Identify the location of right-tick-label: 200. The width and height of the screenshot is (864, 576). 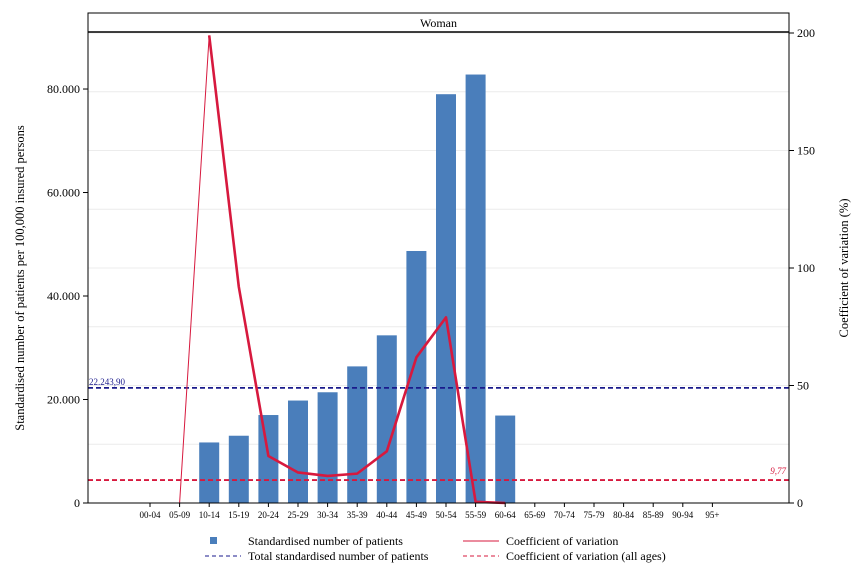
(806, 33).